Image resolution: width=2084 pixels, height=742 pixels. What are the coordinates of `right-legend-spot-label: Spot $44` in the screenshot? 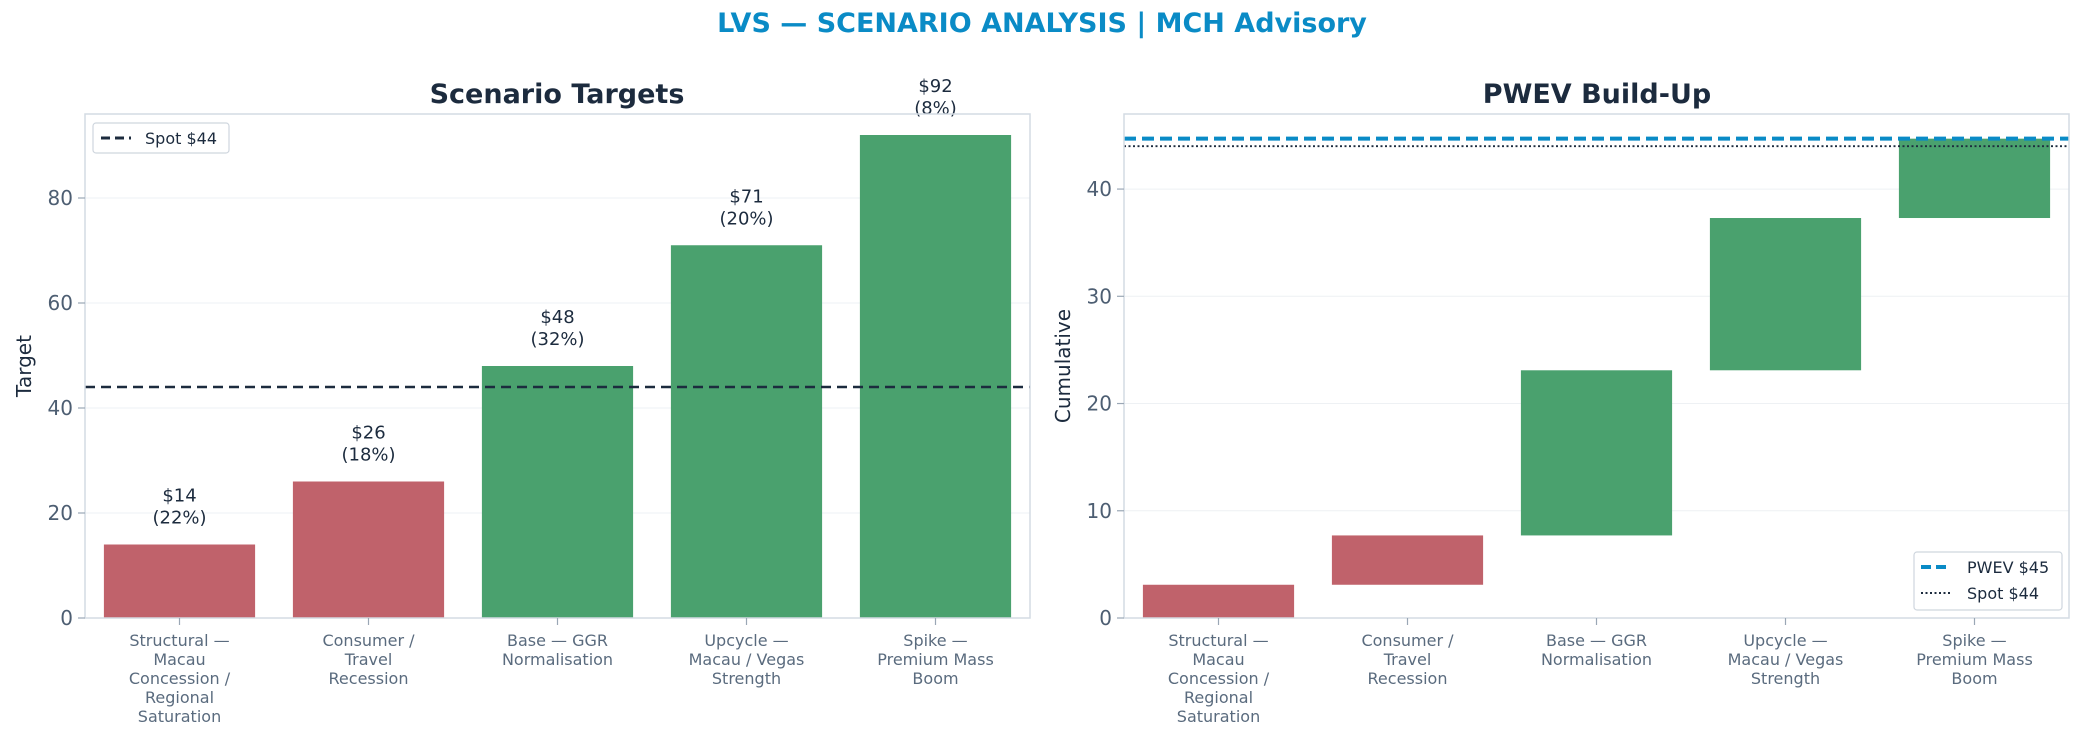 It's located at (2003, 593).